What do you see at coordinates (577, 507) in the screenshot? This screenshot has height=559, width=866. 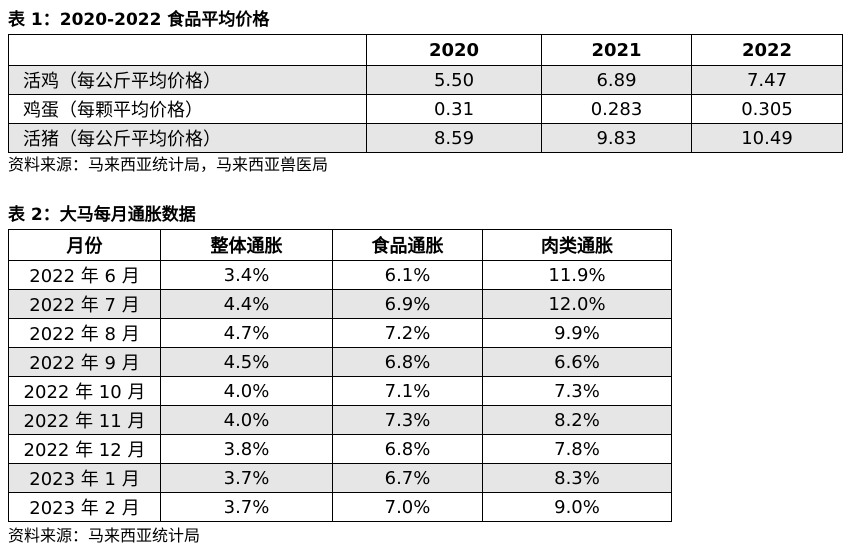 I see `table-cell: 9.0%` at bounding box center [577, 507].